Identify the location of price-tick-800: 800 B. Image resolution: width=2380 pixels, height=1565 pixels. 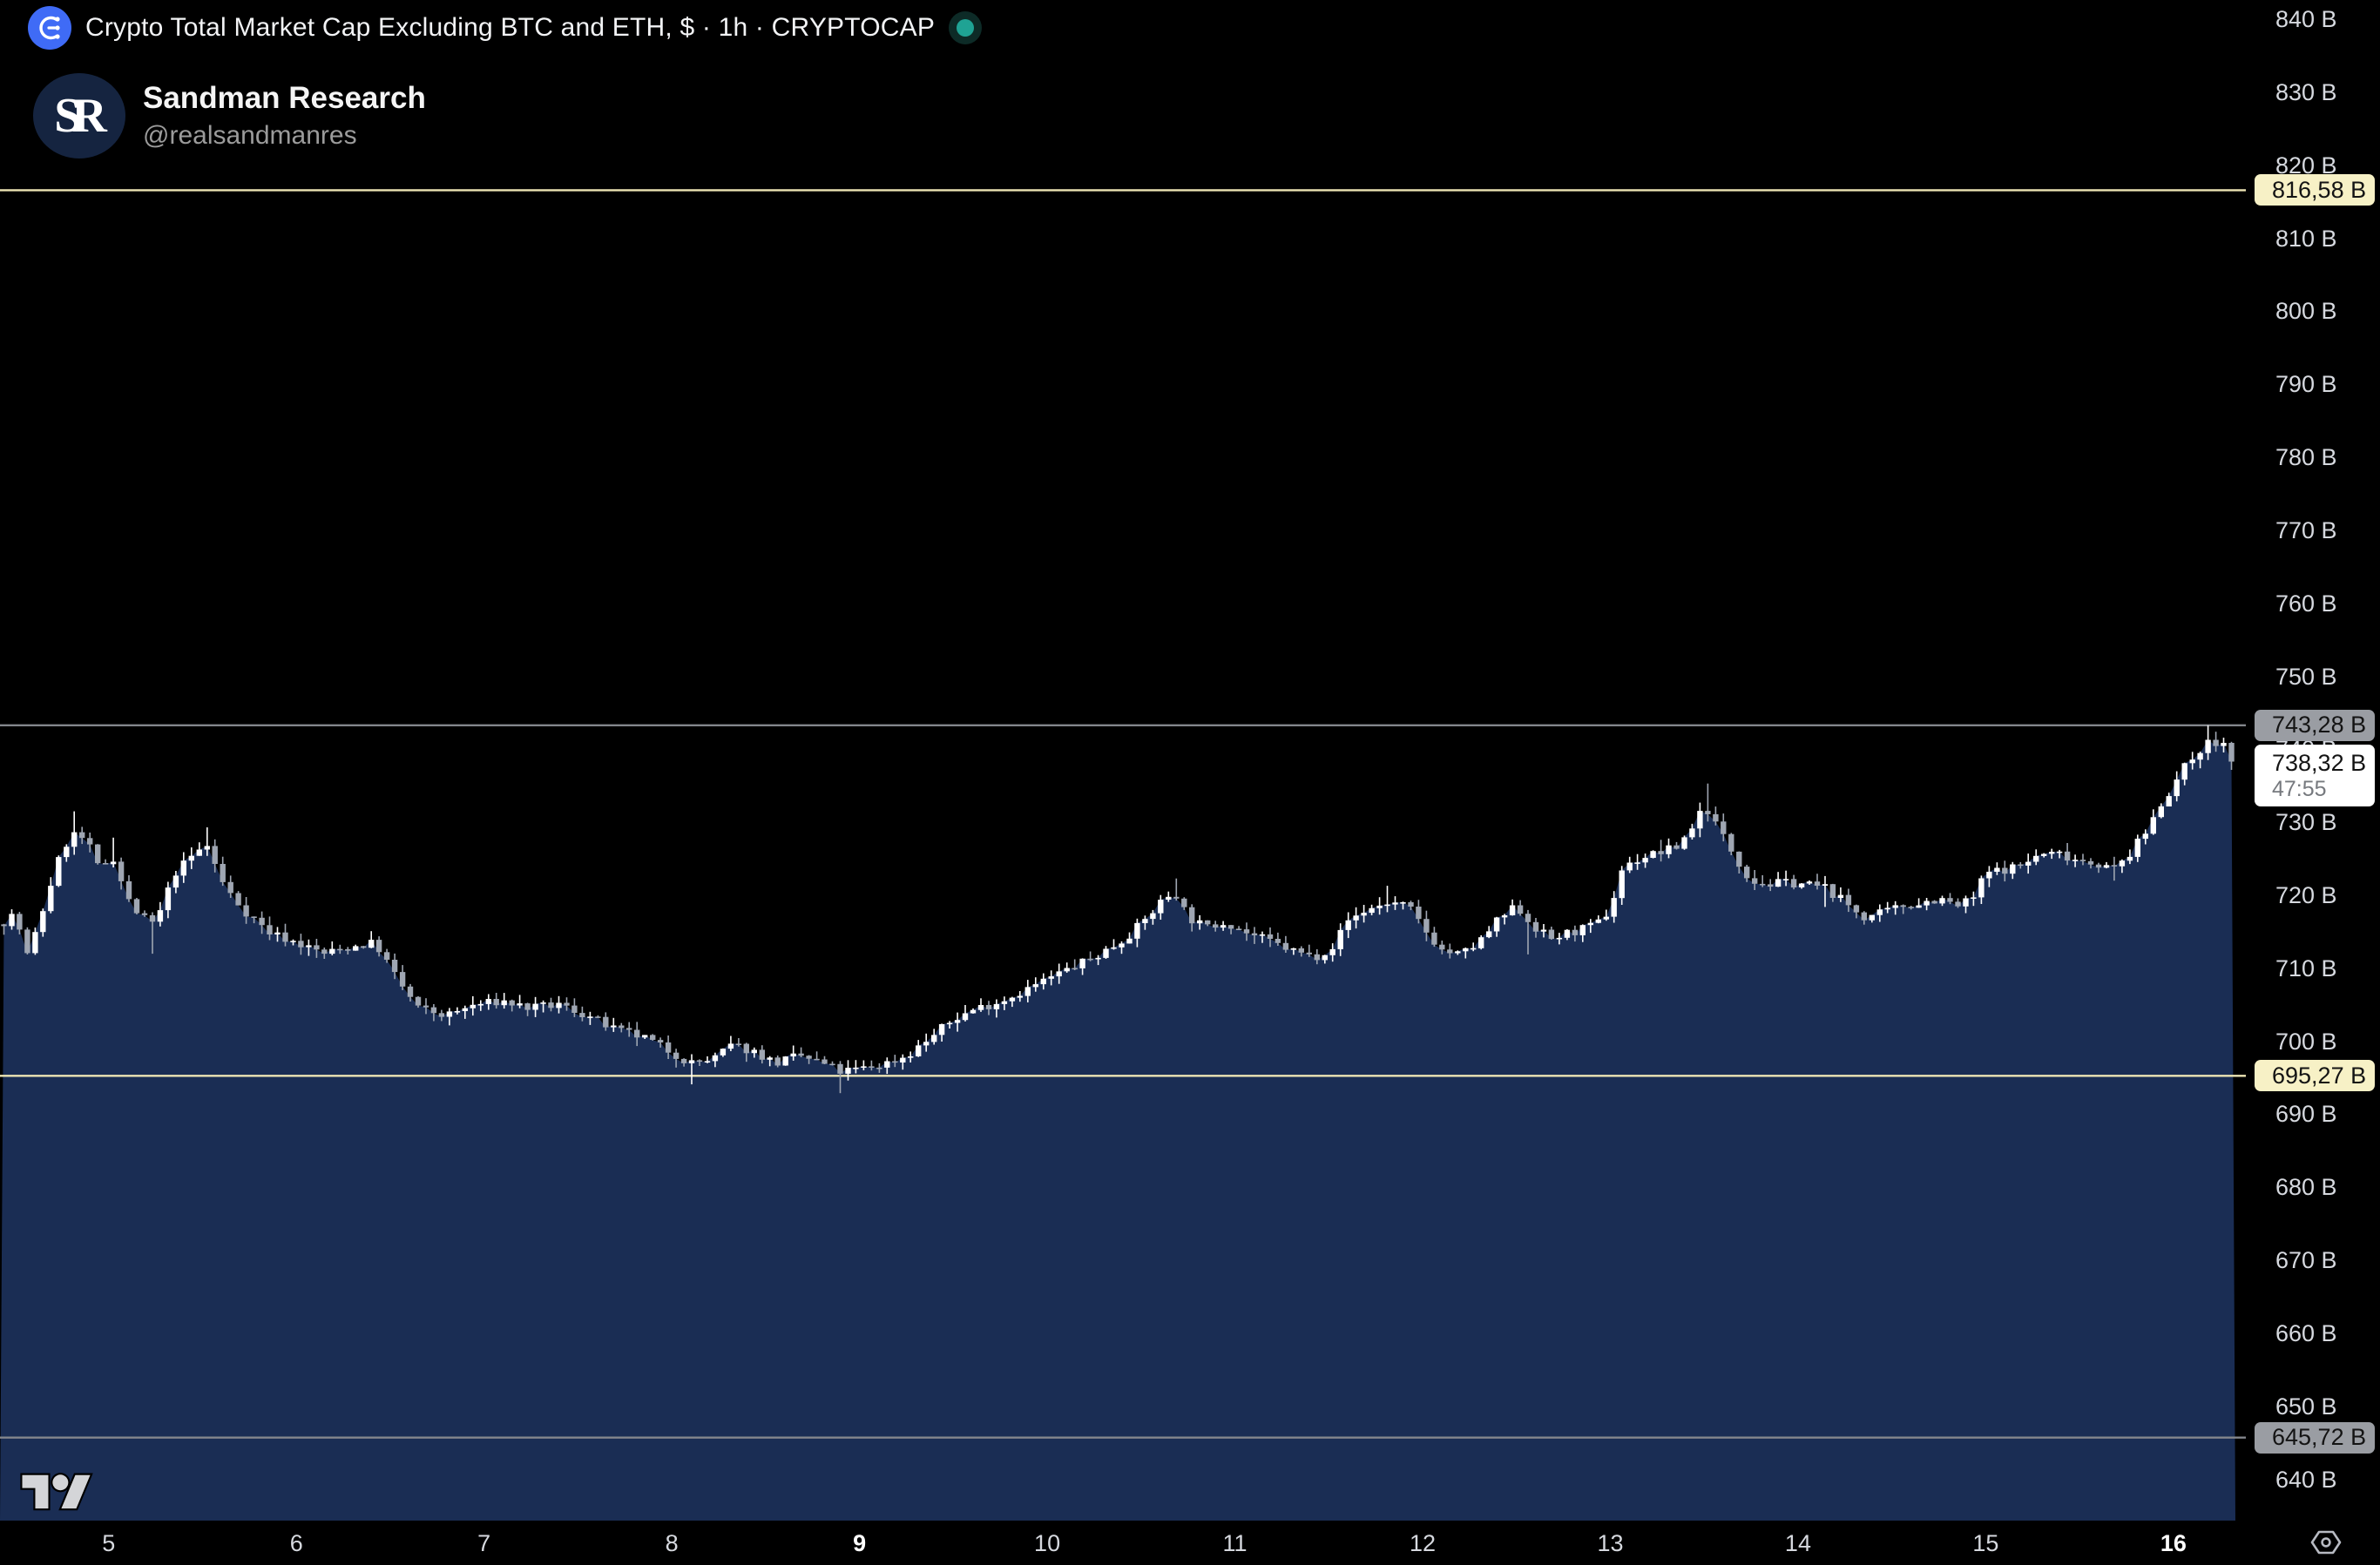
(2306, 311).